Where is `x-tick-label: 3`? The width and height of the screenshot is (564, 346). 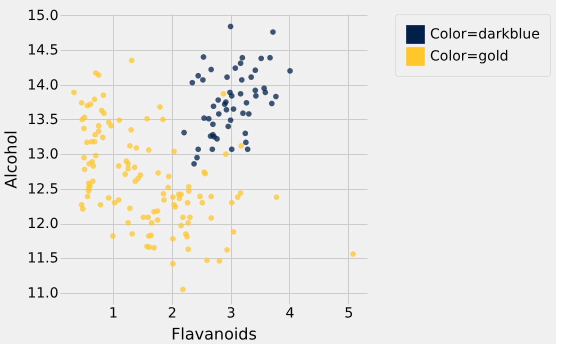 x-tick-label: 3 is located at coordinates (231, 314).